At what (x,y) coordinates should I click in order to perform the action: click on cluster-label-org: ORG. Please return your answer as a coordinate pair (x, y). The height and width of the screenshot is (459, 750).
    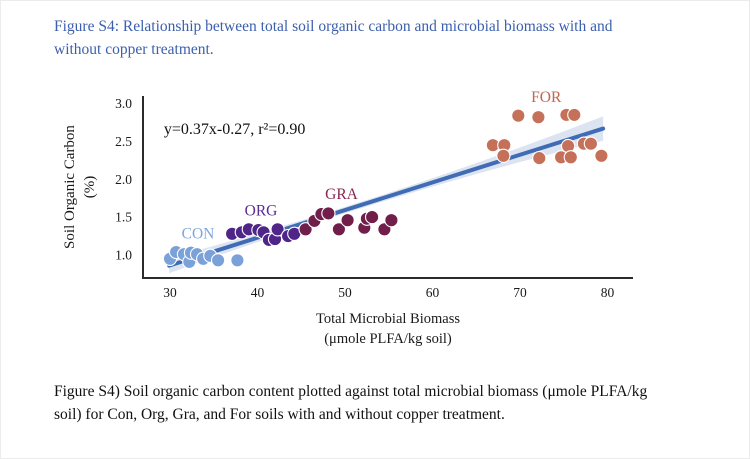
    Looking at the image, I should click on (261, 211).